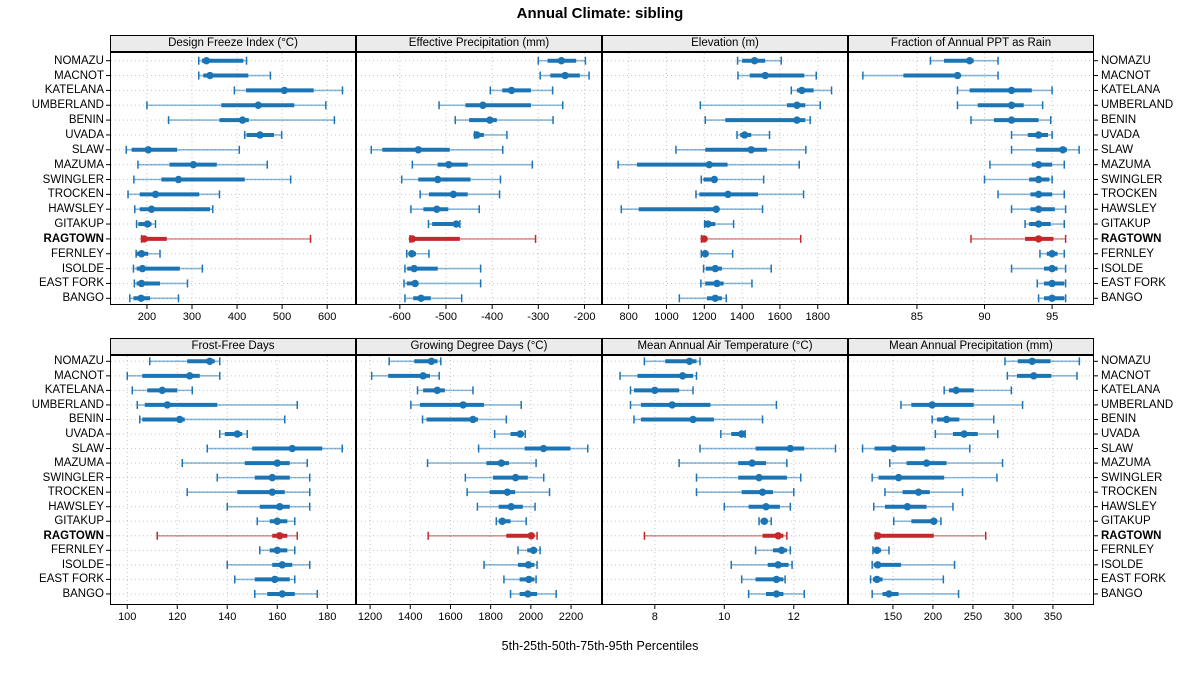 The height and width of the screenshot is (675, 1200). Describe the element at coordinates (1132, 179) in the screenshot. I see `station-label-right-swingler: SWINGLER` at that location.